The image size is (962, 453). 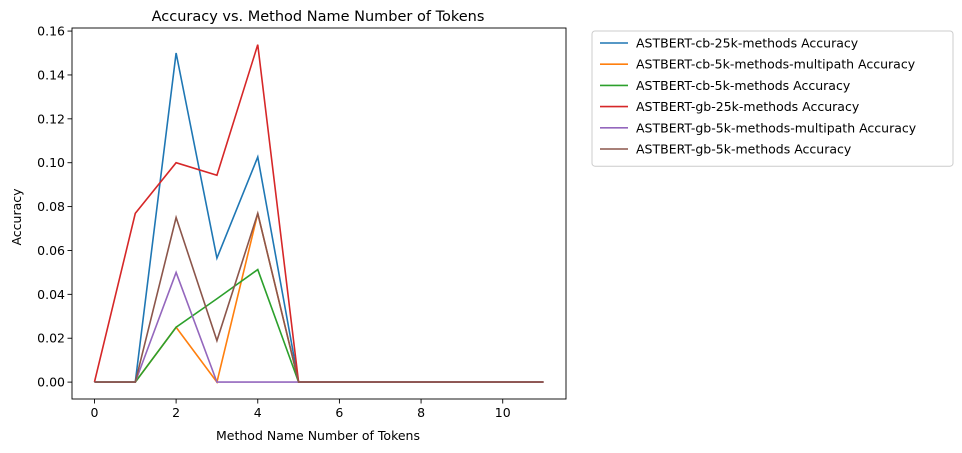 I want to click on legend-label: ASTBERT-gb-5k-methods-multipath Accuracy, so click(x=776, y=127).